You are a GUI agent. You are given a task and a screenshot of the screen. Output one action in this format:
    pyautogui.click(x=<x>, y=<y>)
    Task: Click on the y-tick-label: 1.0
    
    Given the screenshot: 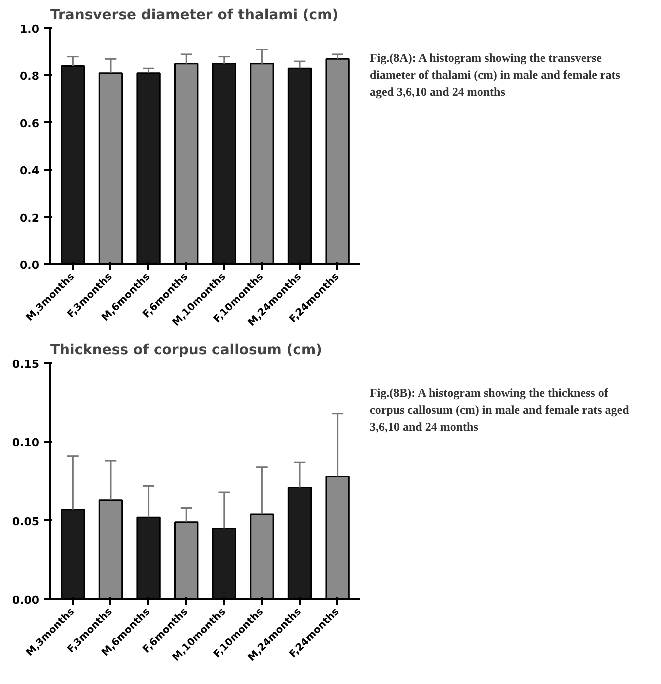 What is the action you would take?
    pyautogui.click(x=30, y=29)
    